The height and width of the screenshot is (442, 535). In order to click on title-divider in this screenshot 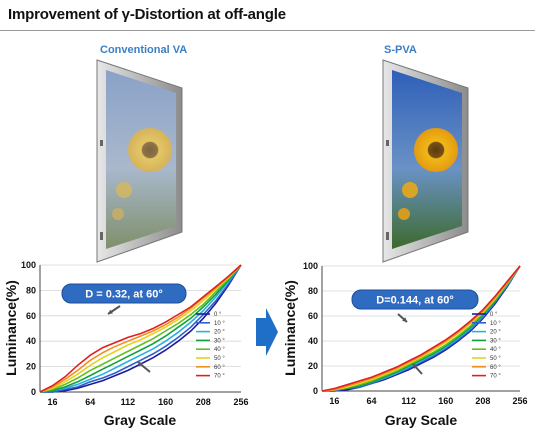, I will do `click(267, 30)`.